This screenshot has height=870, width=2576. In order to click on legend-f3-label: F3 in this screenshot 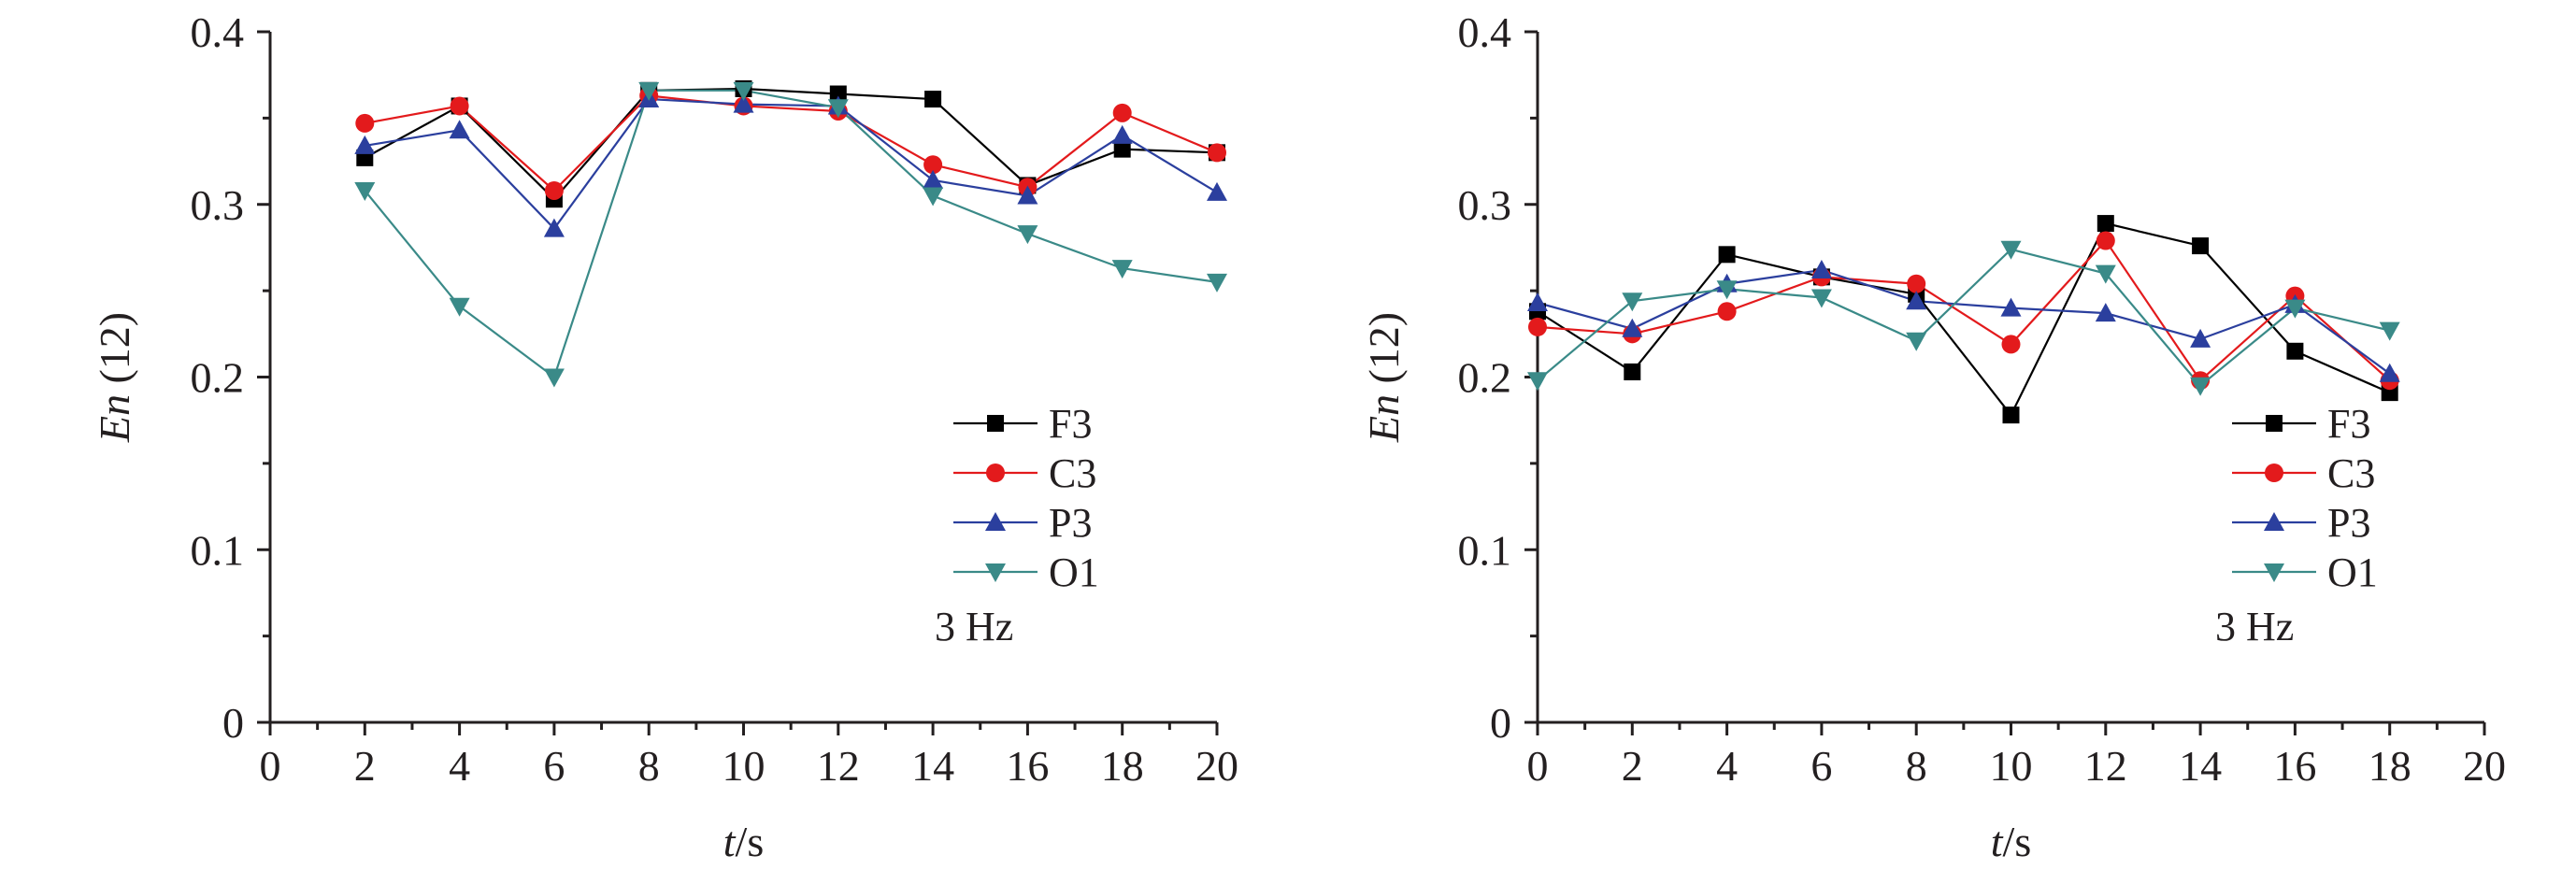, I will do `click(1070, 424)`.